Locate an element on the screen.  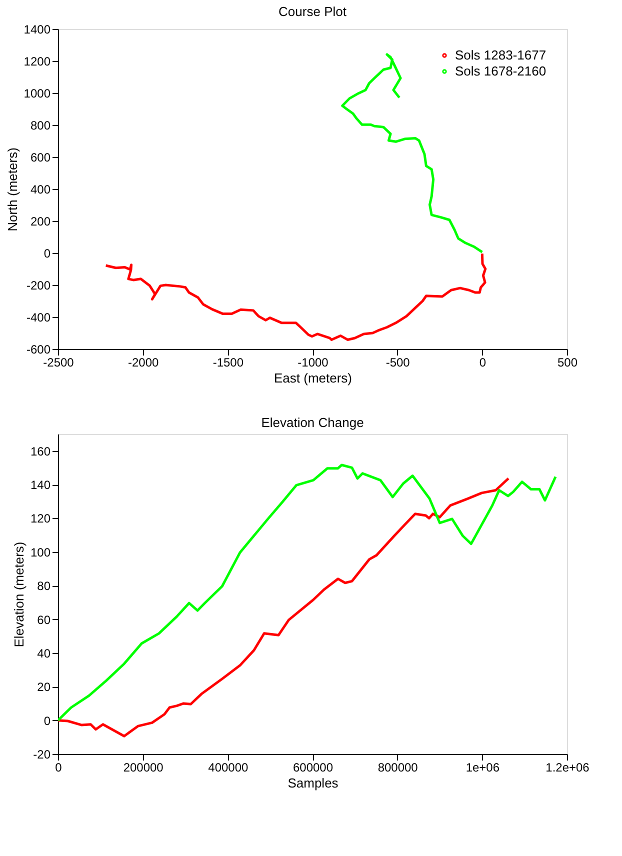
y-tick-label: 800 is located at coordinates (40, 125).